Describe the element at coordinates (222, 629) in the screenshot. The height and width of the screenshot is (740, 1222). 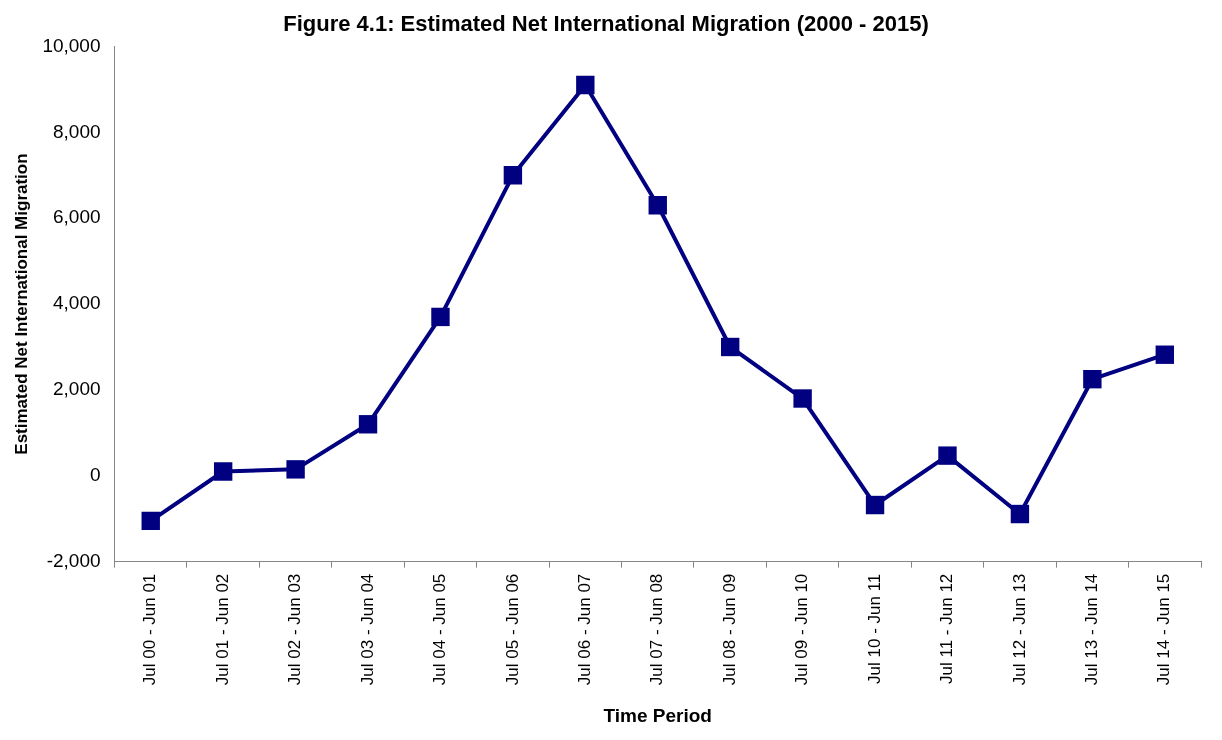
I see `x-tick-label: Jul 01 - Jun 02` at that location.